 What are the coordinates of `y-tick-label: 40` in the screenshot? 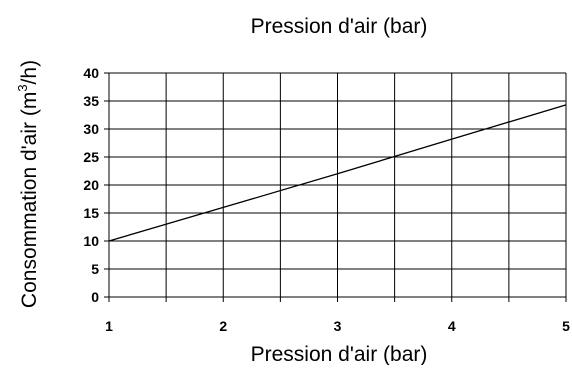 It's located at (91, 73).